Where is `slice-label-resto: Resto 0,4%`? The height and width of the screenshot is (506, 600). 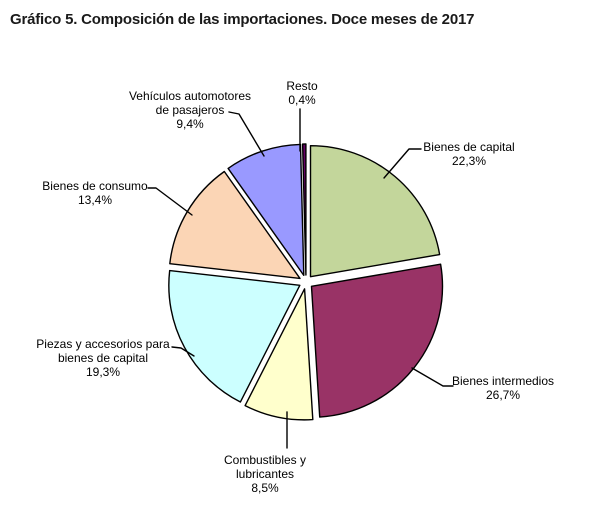 slice-label-resto: Resto 0,4% is located at coordinates (302, 93).